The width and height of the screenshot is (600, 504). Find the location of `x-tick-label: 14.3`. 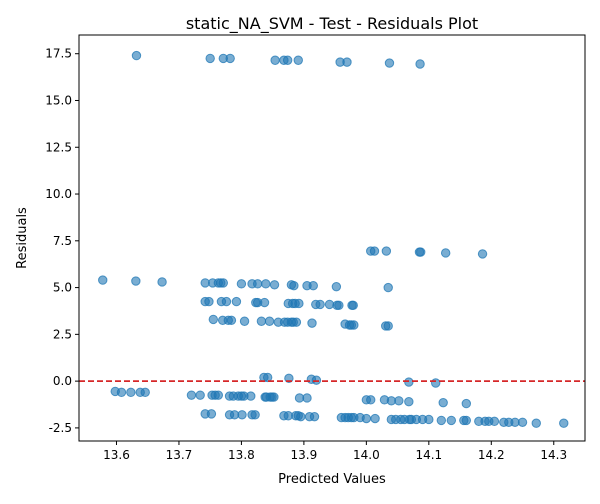

x-tick-label: 14.3 is located at coordinates (553, 455).